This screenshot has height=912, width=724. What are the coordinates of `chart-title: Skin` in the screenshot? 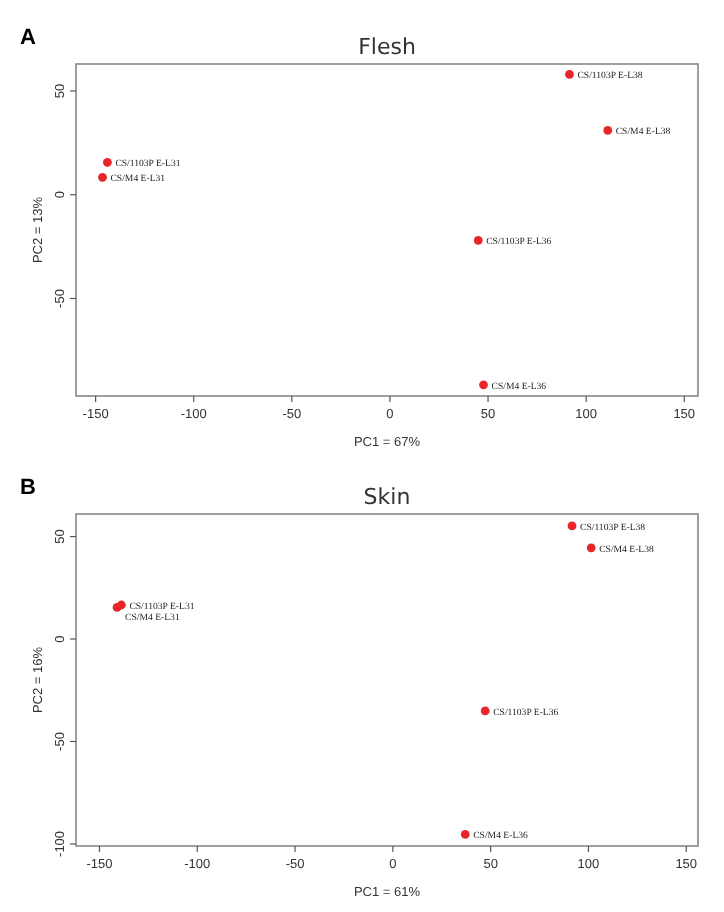 It's located at (387, 497).